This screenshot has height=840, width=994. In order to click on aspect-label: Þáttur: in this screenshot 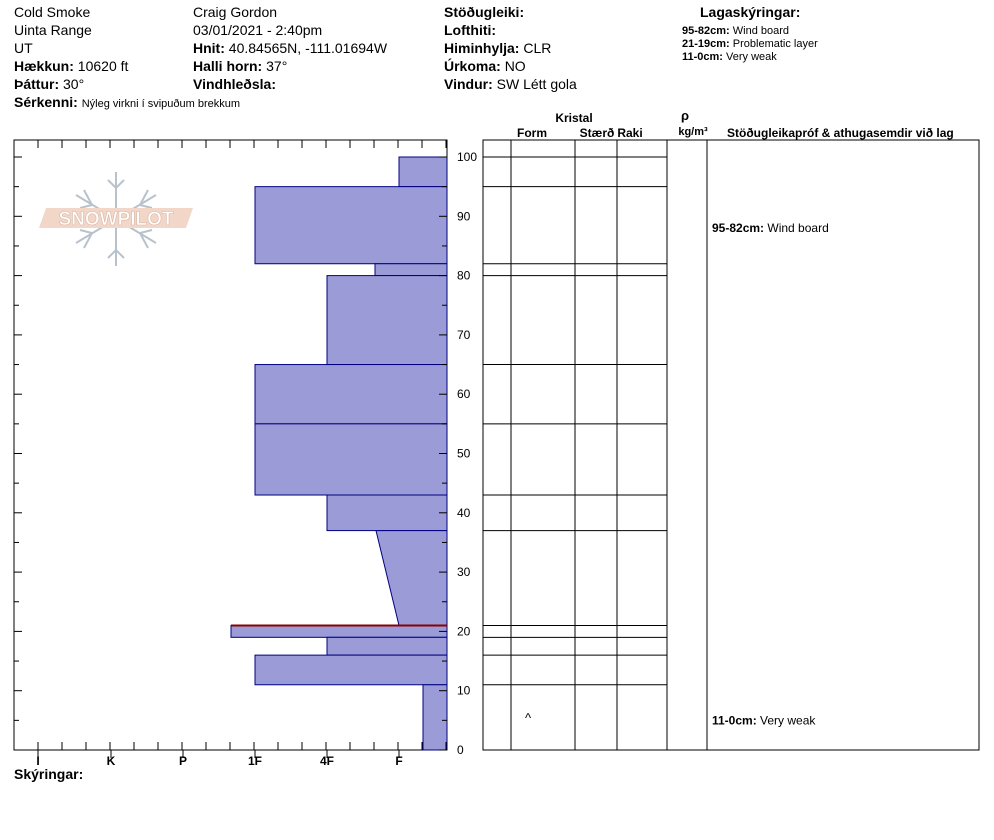, I will do `click(37, 84)`.